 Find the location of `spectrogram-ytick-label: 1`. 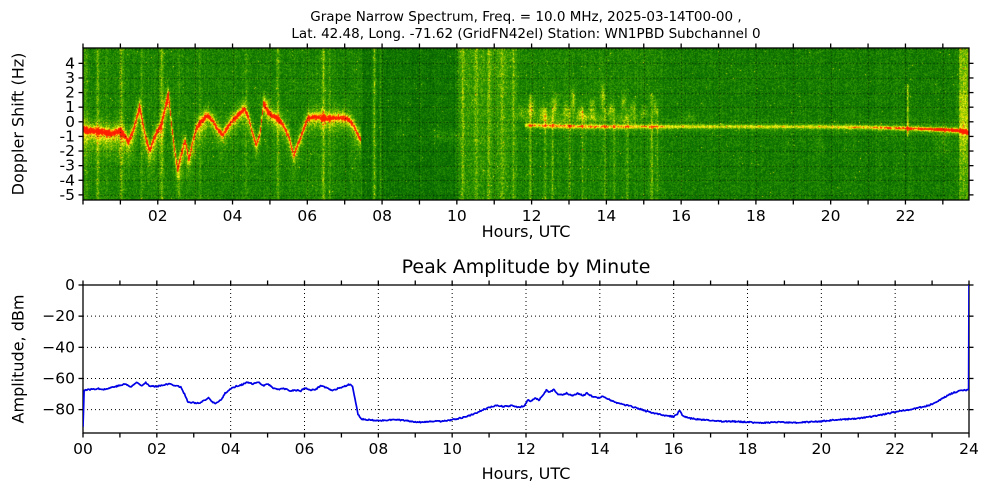

spectrogram-ytick-label: 1 is located at coordinates (70, 107).